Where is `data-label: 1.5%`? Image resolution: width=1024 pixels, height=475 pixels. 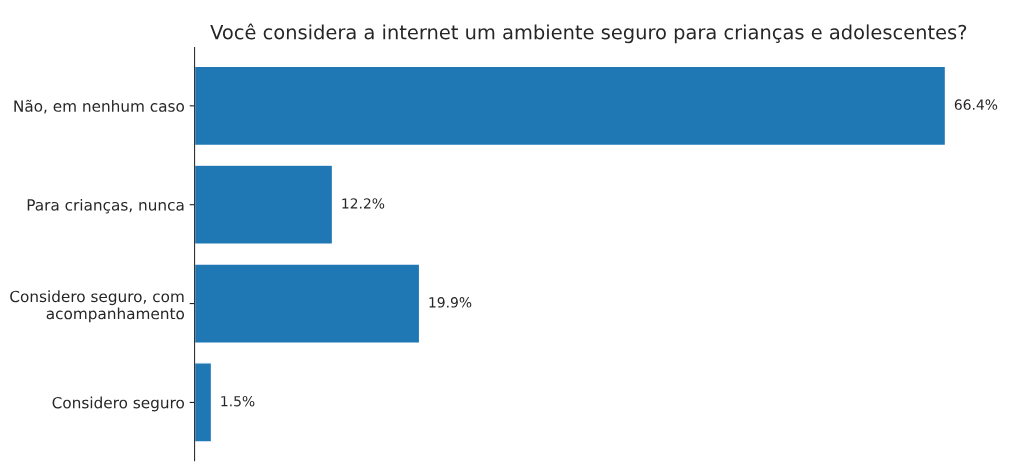
data-label: 1.5% is located at coordinates (238, 401).